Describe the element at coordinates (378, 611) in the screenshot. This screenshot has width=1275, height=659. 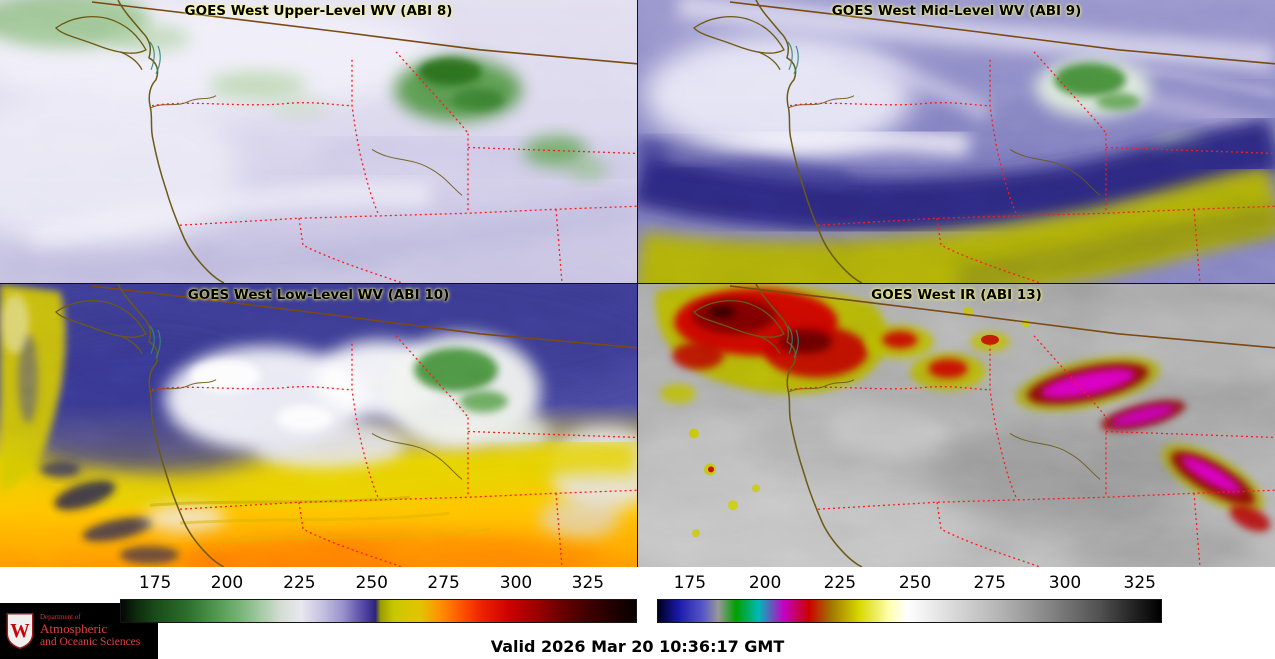
I see `colorbar-wv` at that location.